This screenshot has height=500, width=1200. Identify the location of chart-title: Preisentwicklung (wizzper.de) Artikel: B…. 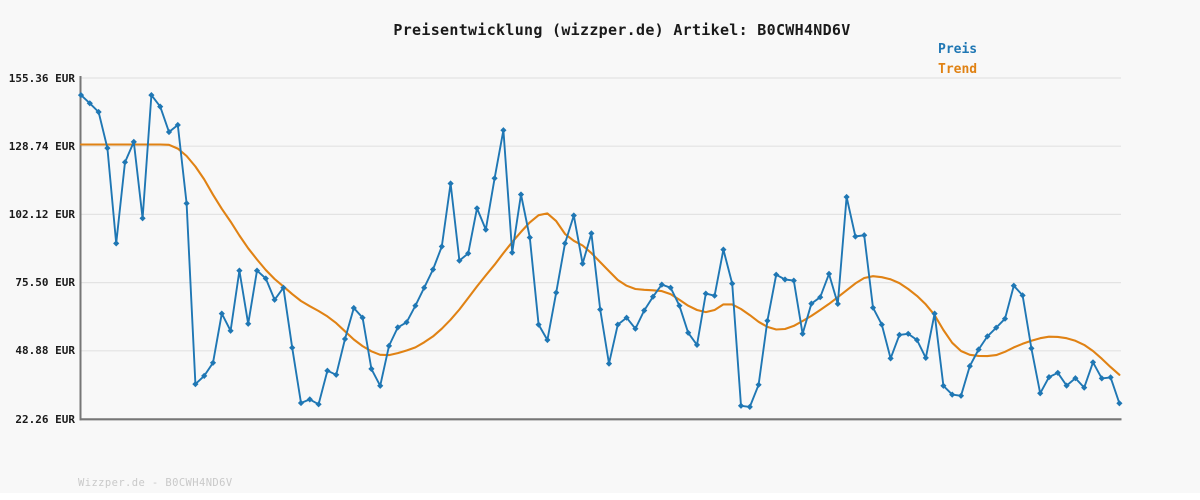
(622, 30).